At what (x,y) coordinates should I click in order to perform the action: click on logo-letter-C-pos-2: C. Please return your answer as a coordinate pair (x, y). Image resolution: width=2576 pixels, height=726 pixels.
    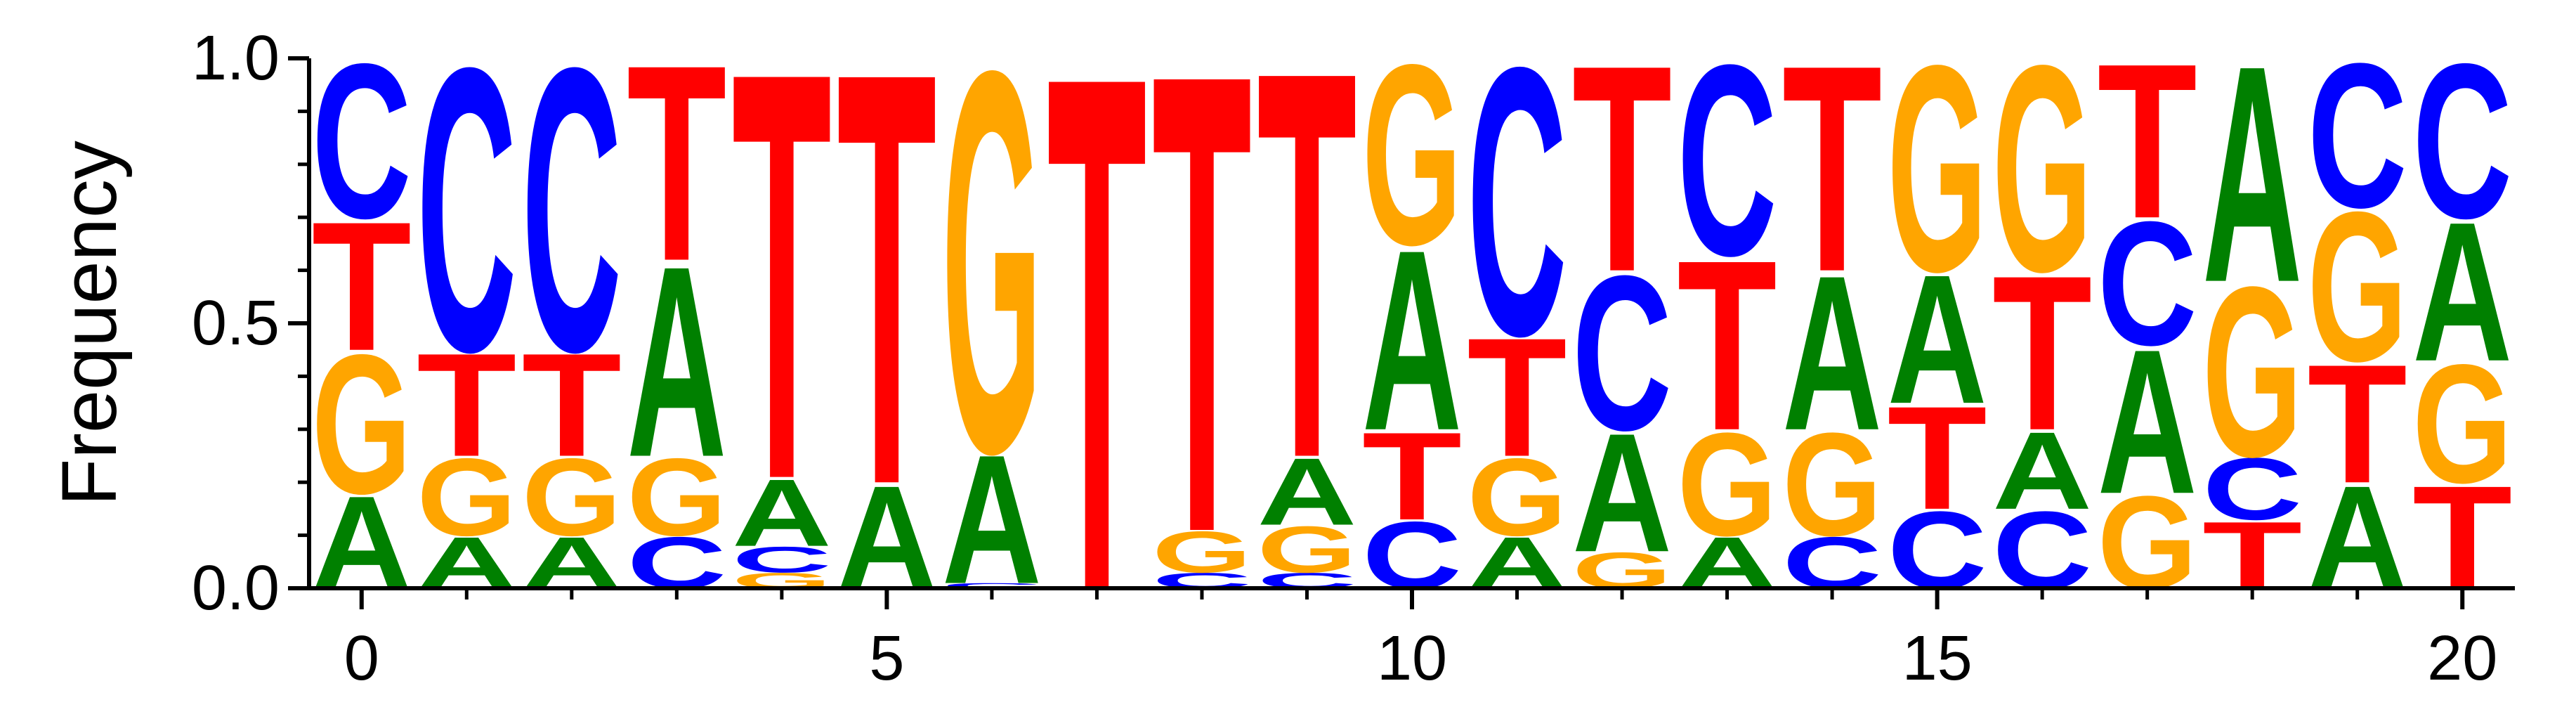
    Looking at the image, I should click on (572, 218).